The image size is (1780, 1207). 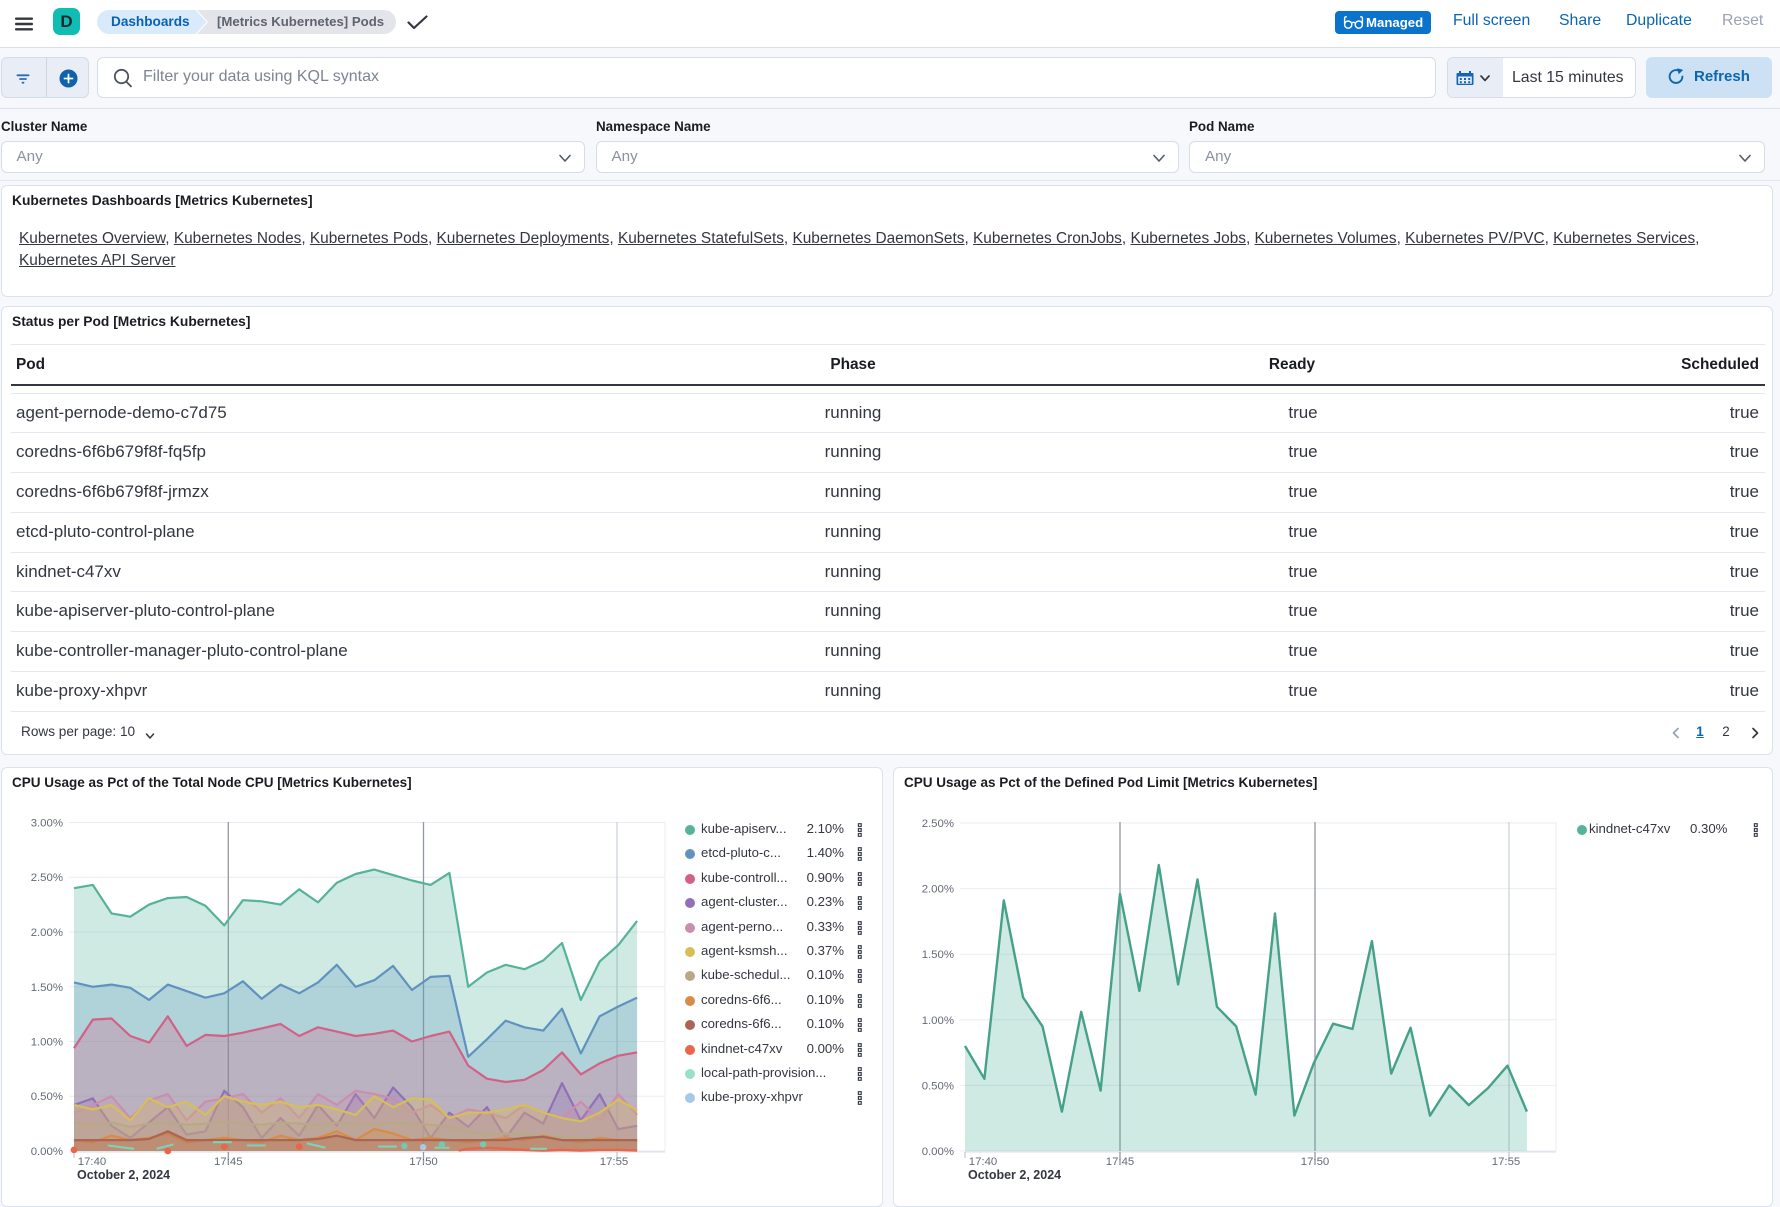 What do you see at coordinates (47, 824) in the screenshot?
I see `svg-text: 3.00%` at bounding box center [47, 824].